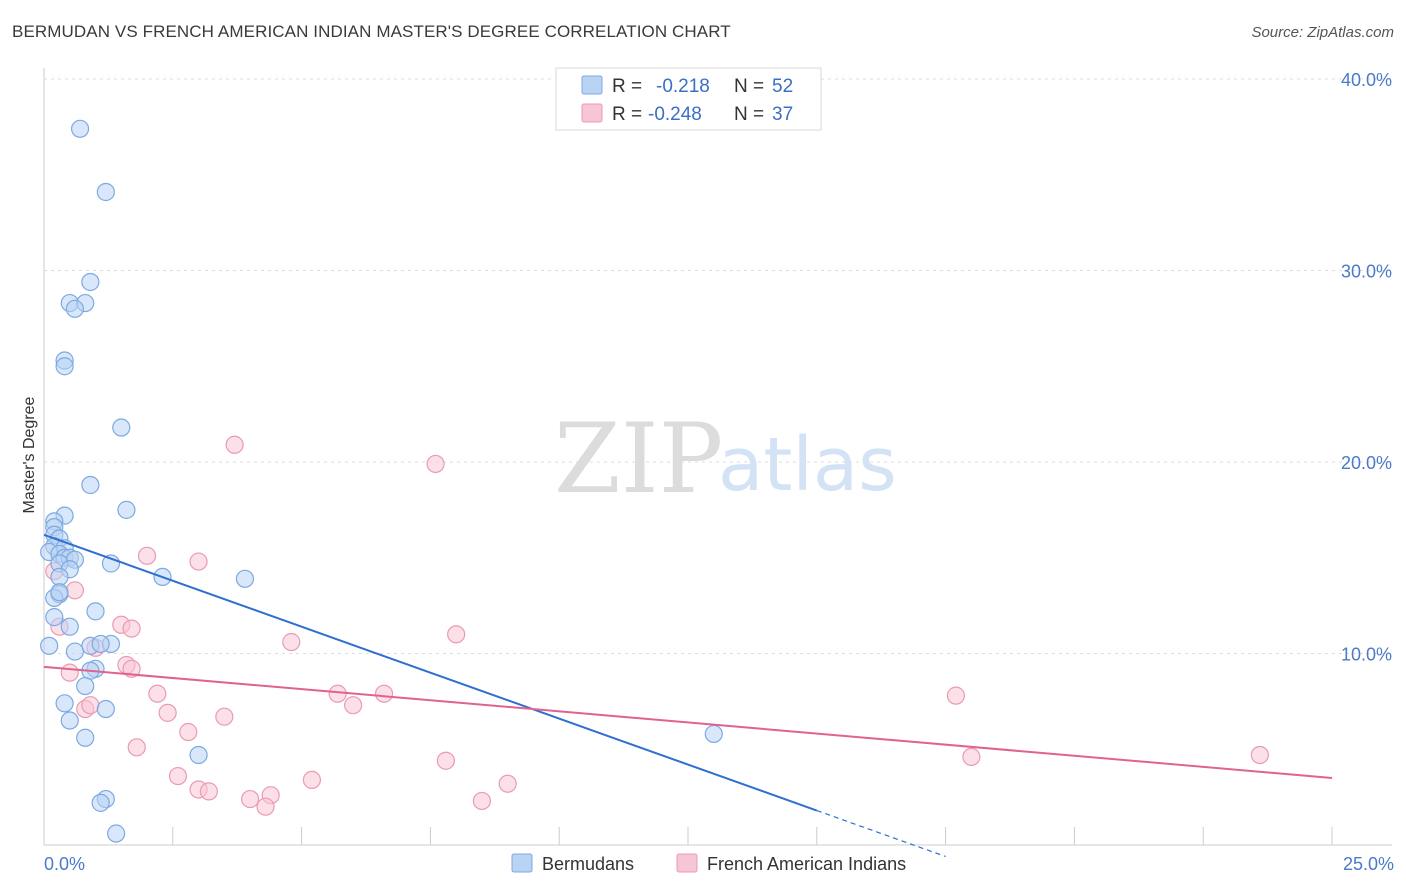  I want to click on legend-pink-n-label: N =, so click(749, 114).